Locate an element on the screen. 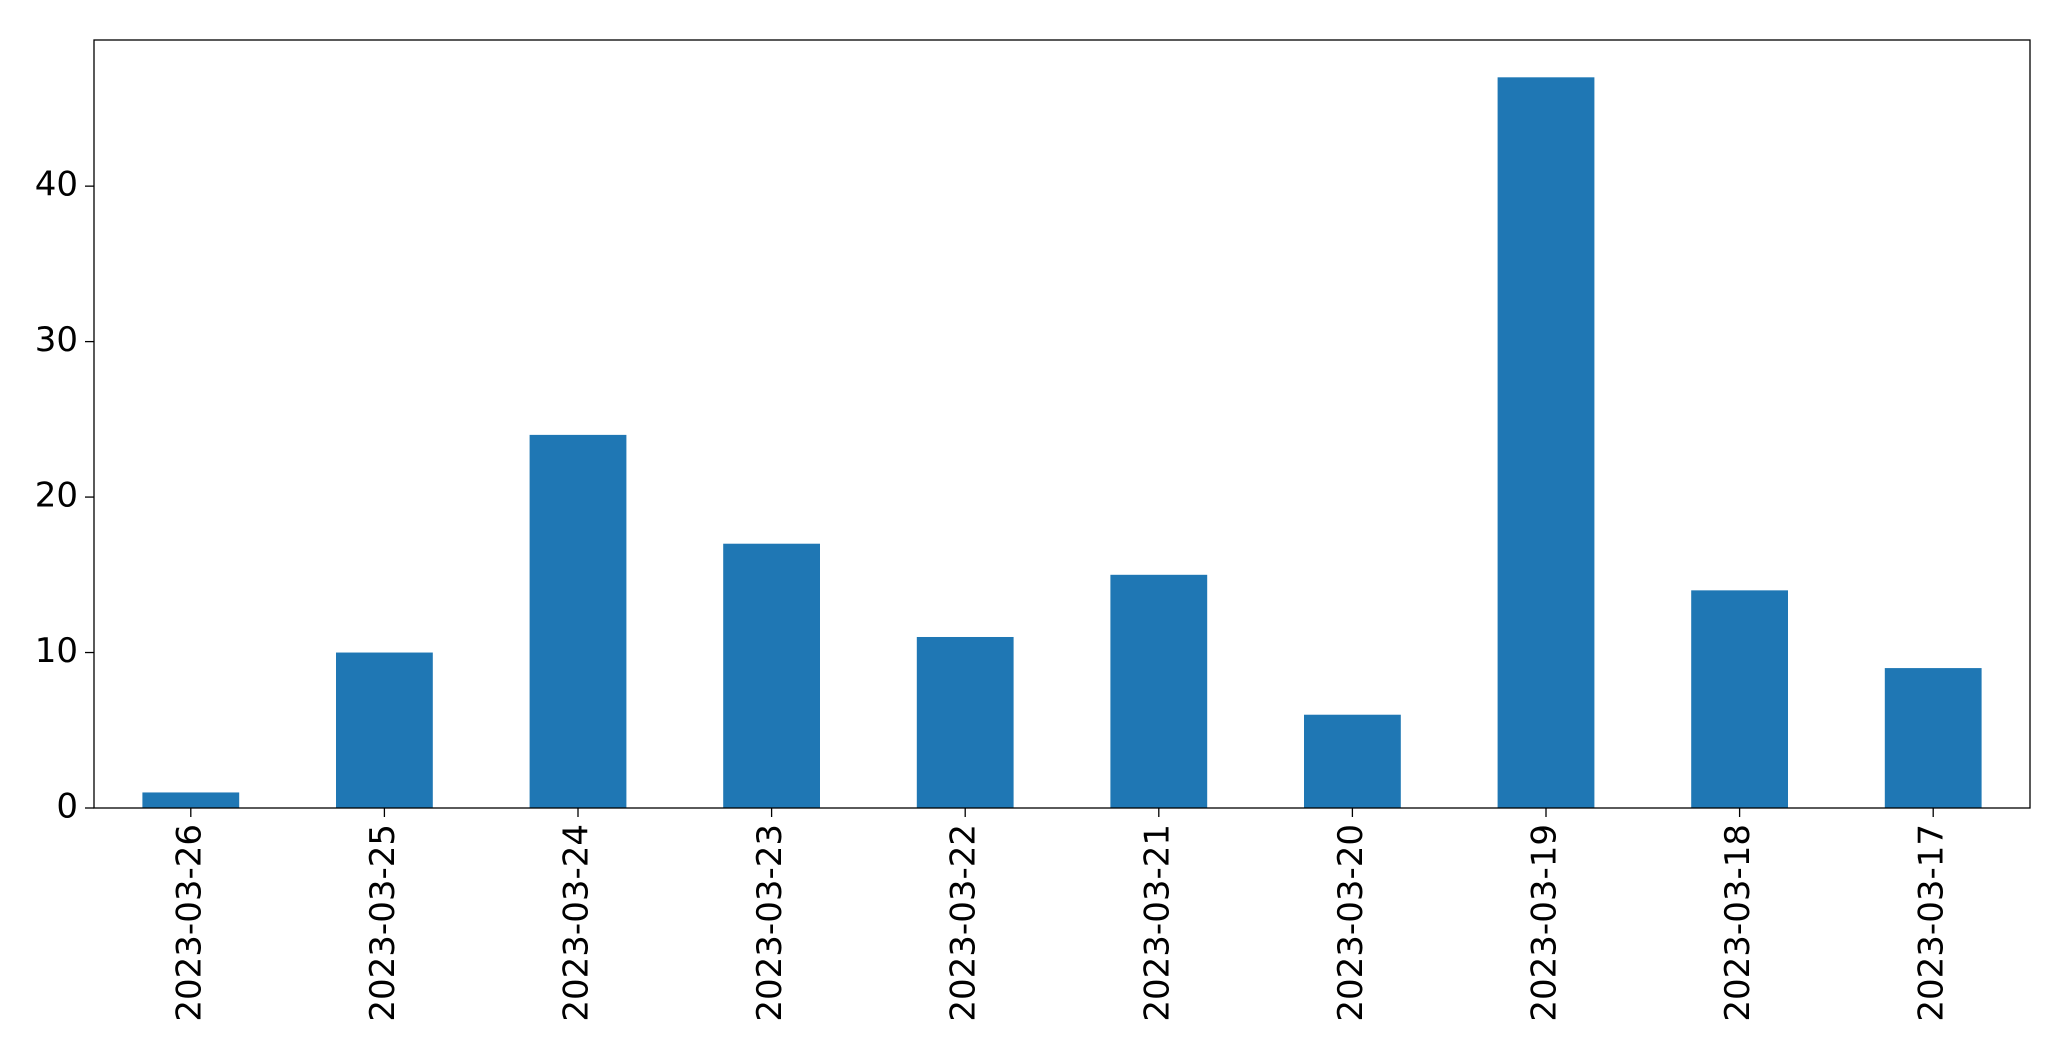 This screenshot has width=2071, height=1061. x-tick-label: 2023-03-18 is located at coordinates (1738, 923).